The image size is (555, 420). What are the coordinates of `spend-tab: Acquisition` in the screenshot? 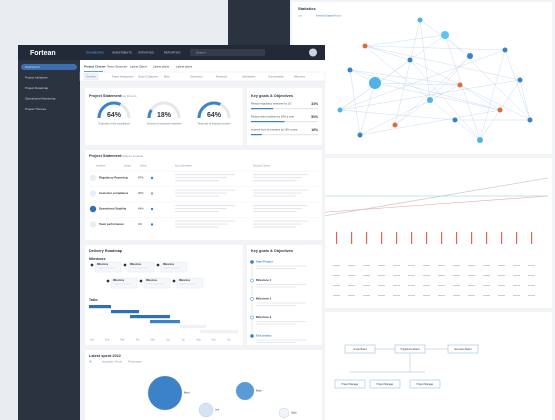 It's located at (108, 362).